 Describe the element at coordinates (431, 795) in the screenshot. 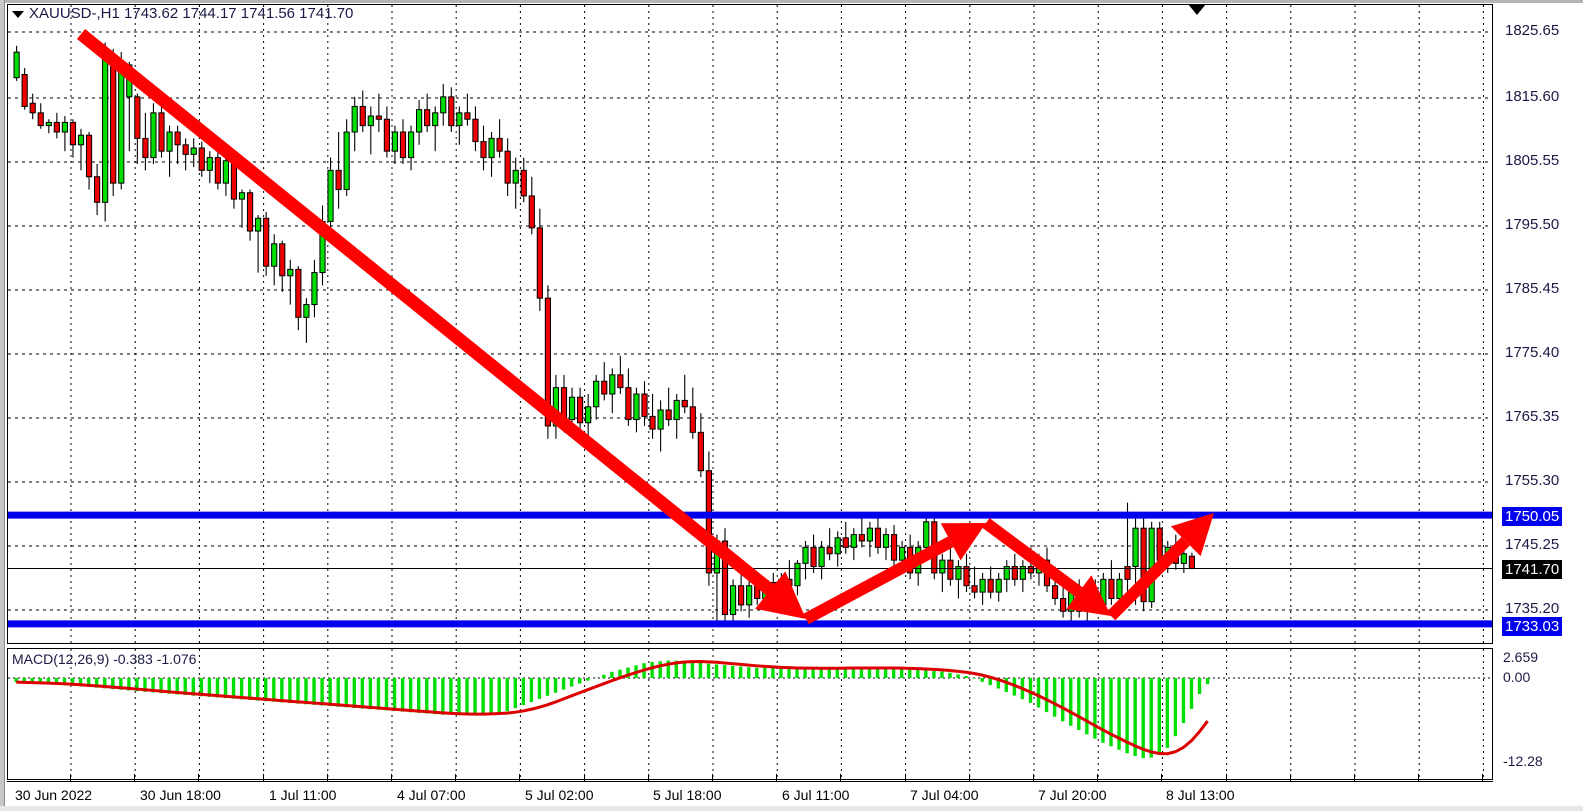

I see `time-axis-label: 4 Jul 07:00` at that location.